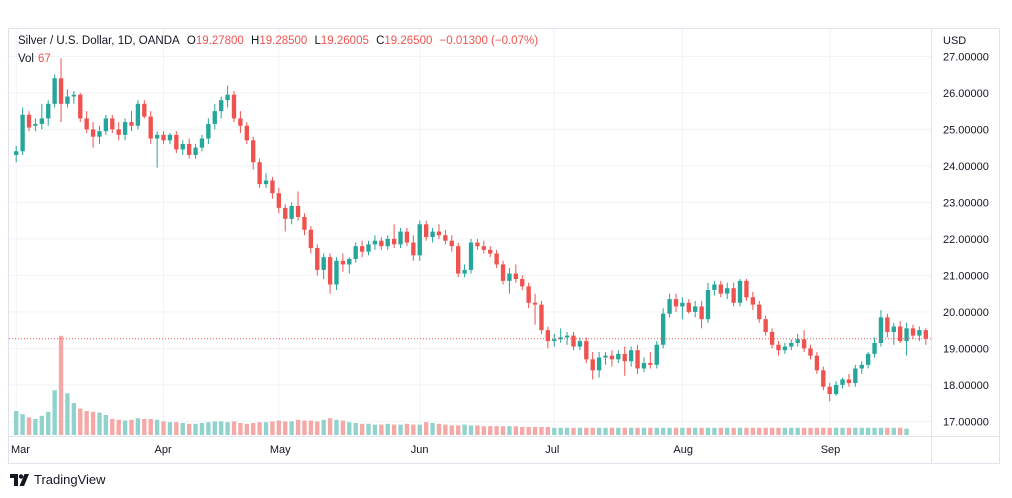 This screenshot has height=498, width=1012. Describe the element at coordinates (26, 59) in the screenshot. I see `volume-label: Vol` at that location.